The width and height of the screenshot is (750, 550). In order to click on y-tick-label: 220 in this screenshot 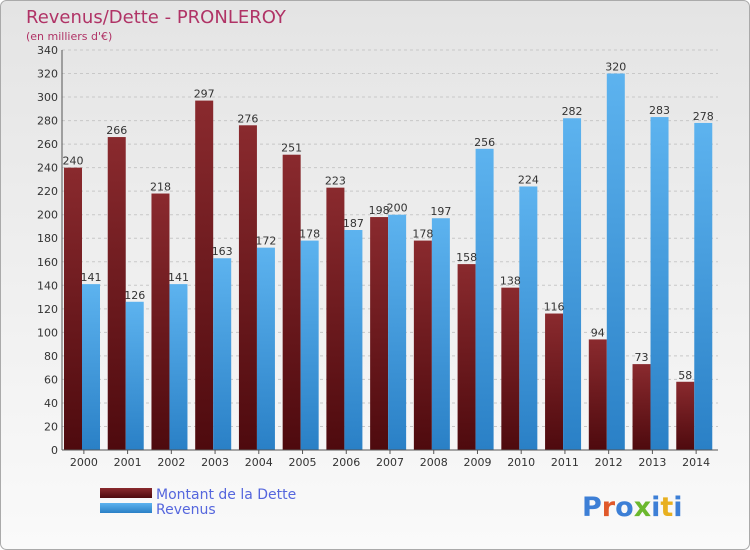, I will do `click(47, 191)`.